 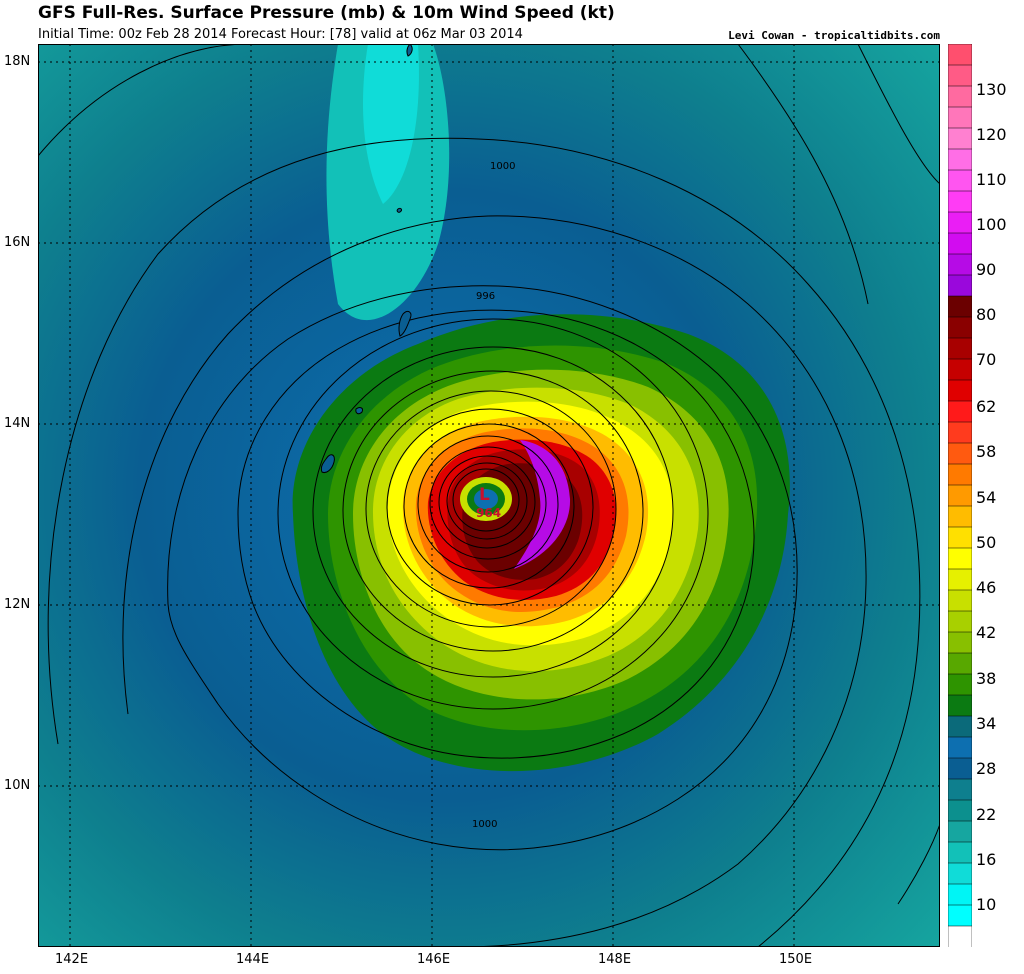 I want to click on lat-label-10n: 10N, so click(x=17, y=785).